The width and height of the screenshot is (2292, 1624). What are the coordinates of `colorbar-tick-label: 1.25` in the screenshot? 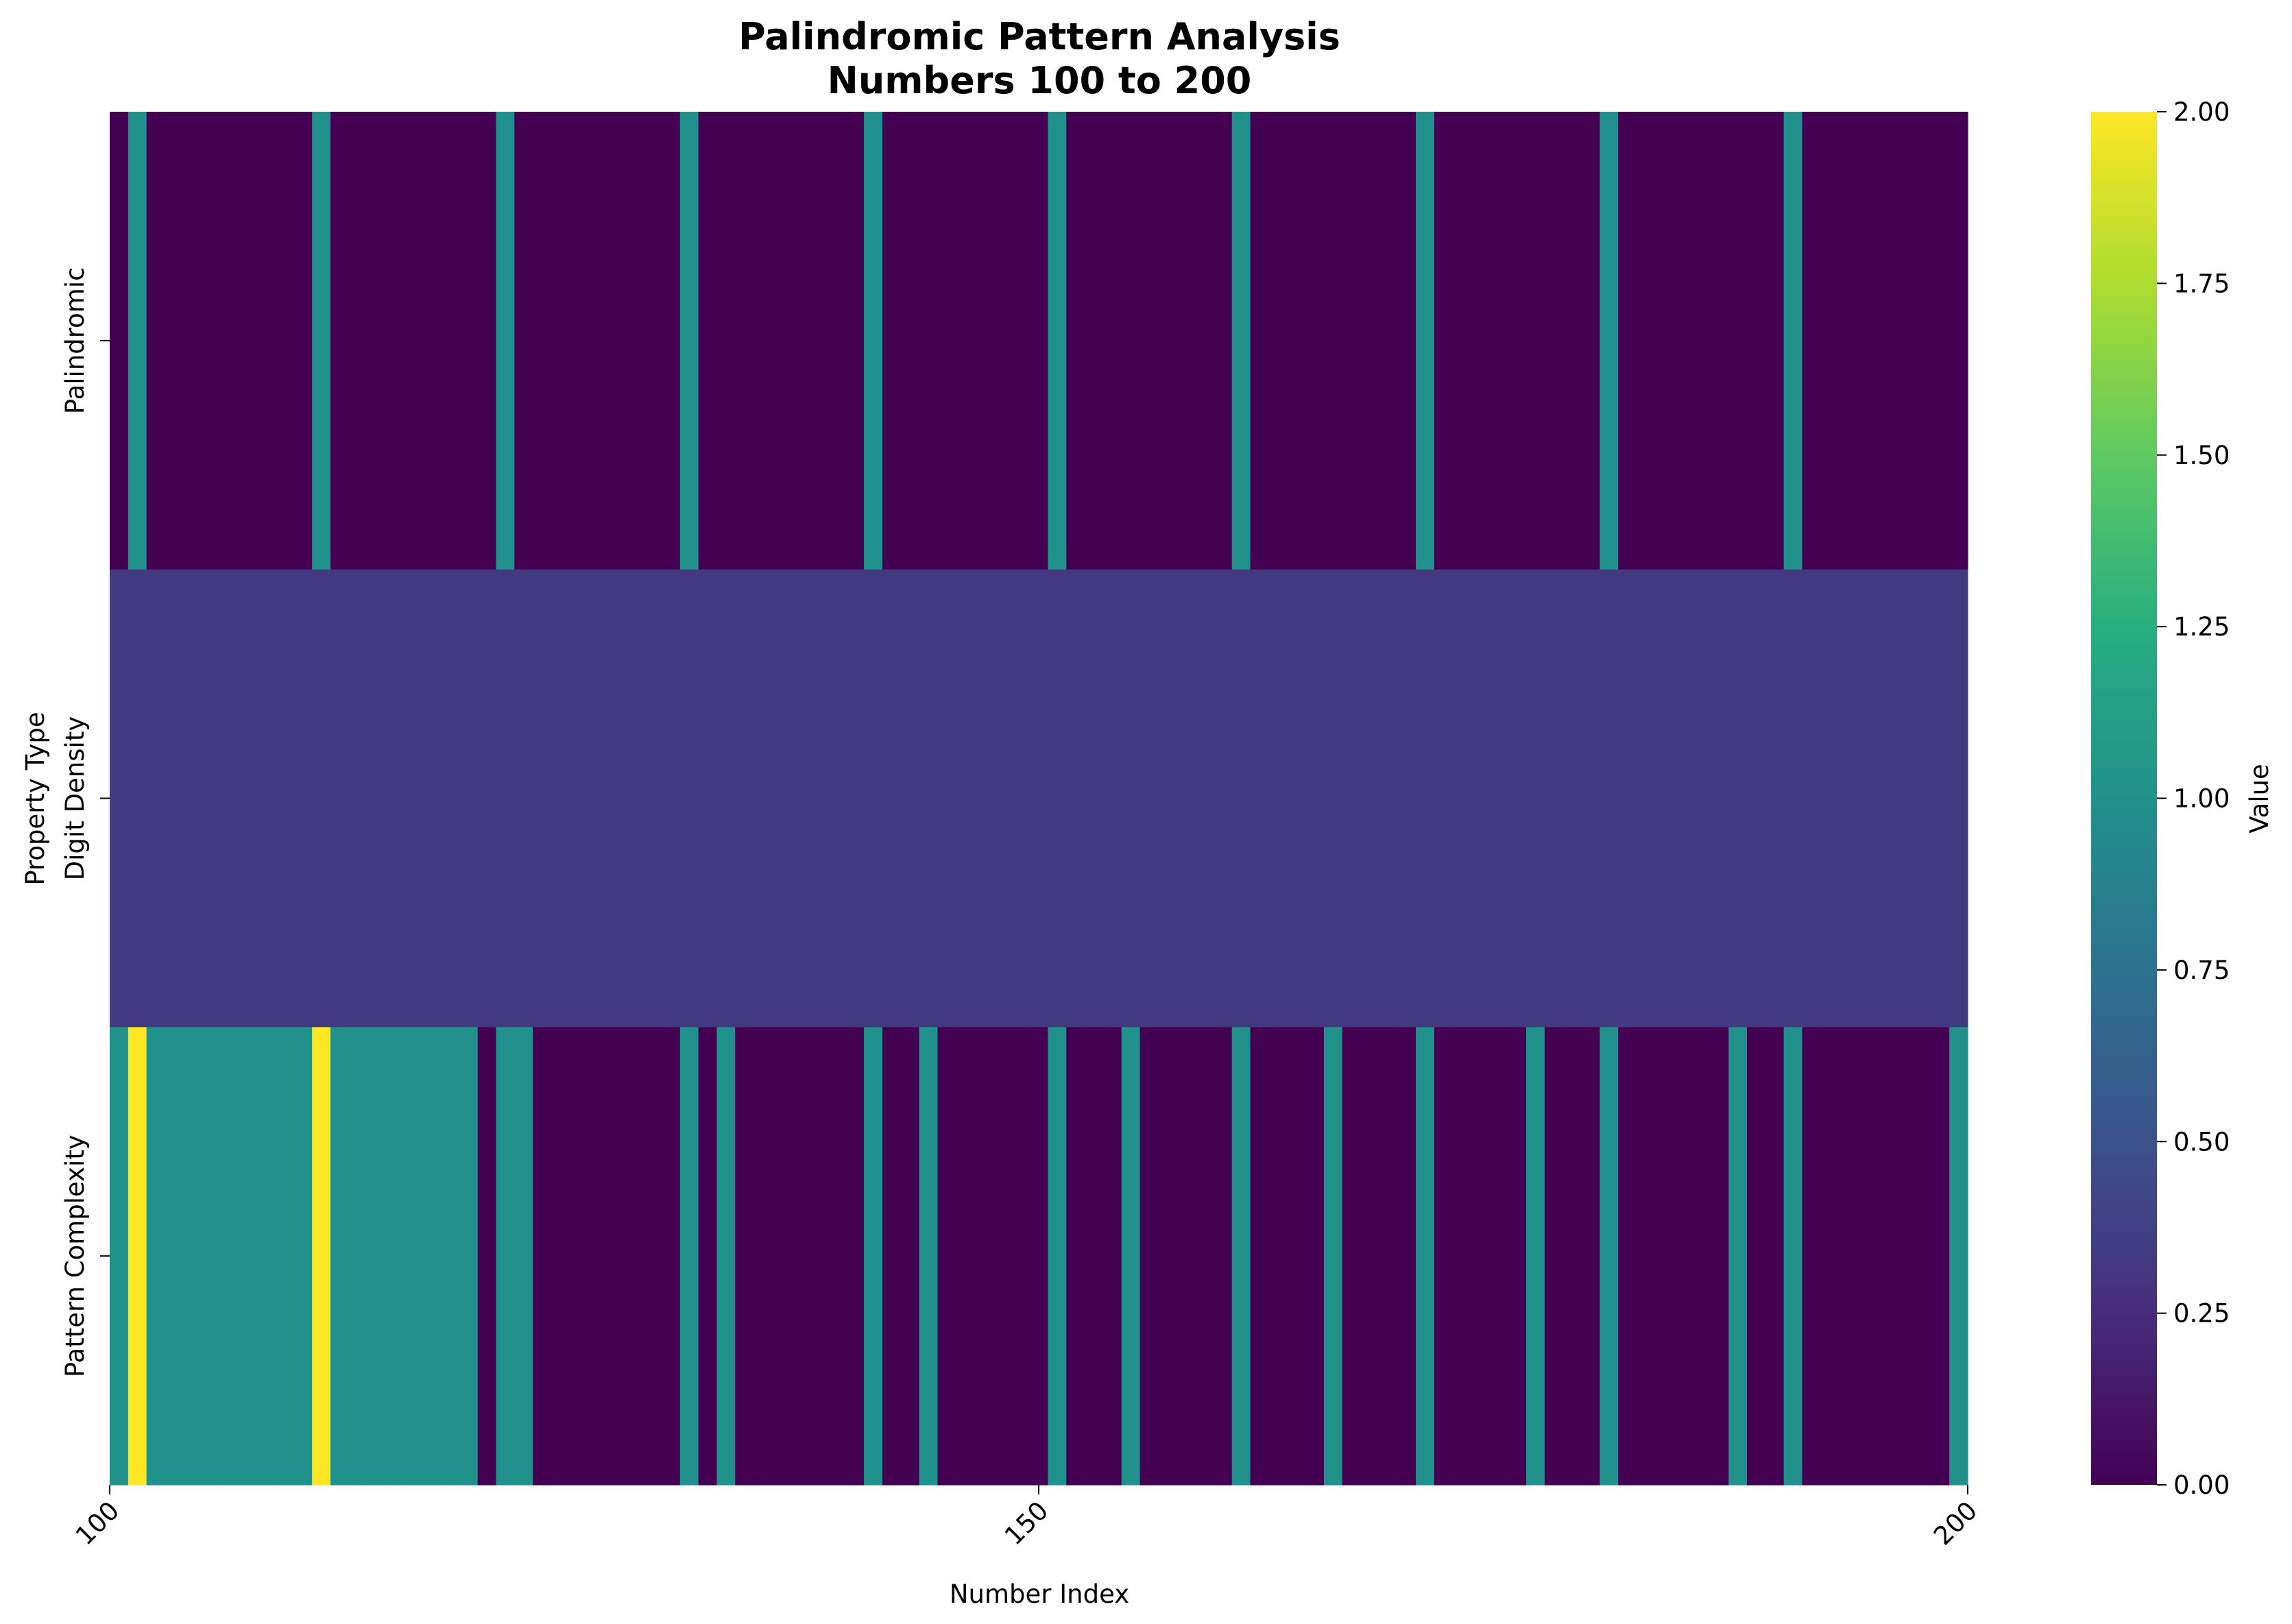 It's located at (2201, 627).